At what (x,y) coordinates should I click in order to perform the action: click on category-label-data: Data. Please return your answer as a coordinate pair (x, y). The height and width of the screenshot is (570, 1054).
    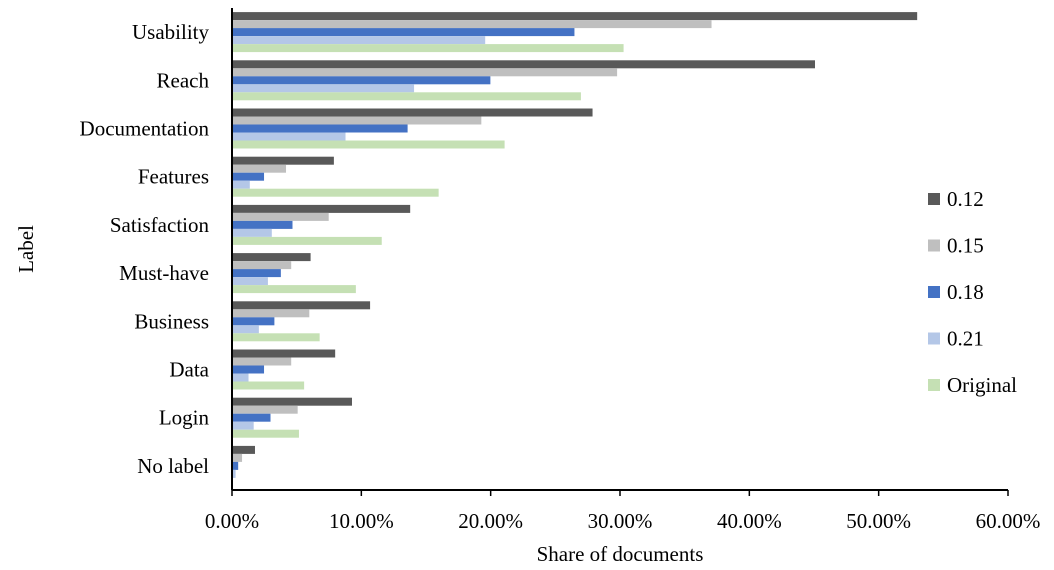
    Looking at the image, I should click on (189, 370).